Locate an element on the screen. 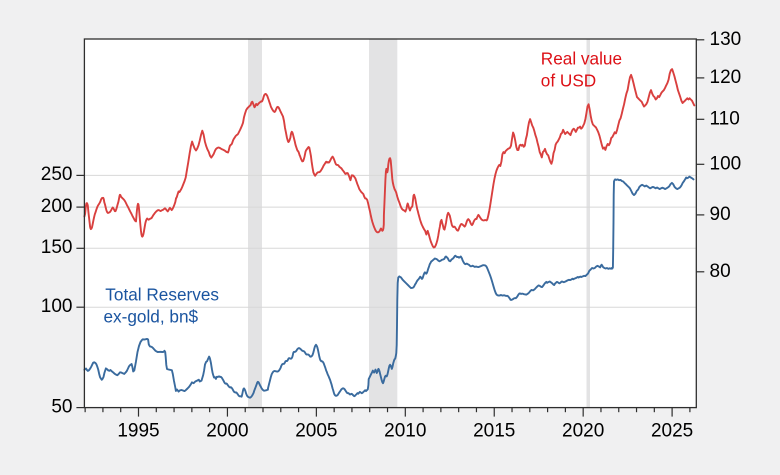 The image size is (780, 475). svg-text: Real value is located at coordinates (581, 58).